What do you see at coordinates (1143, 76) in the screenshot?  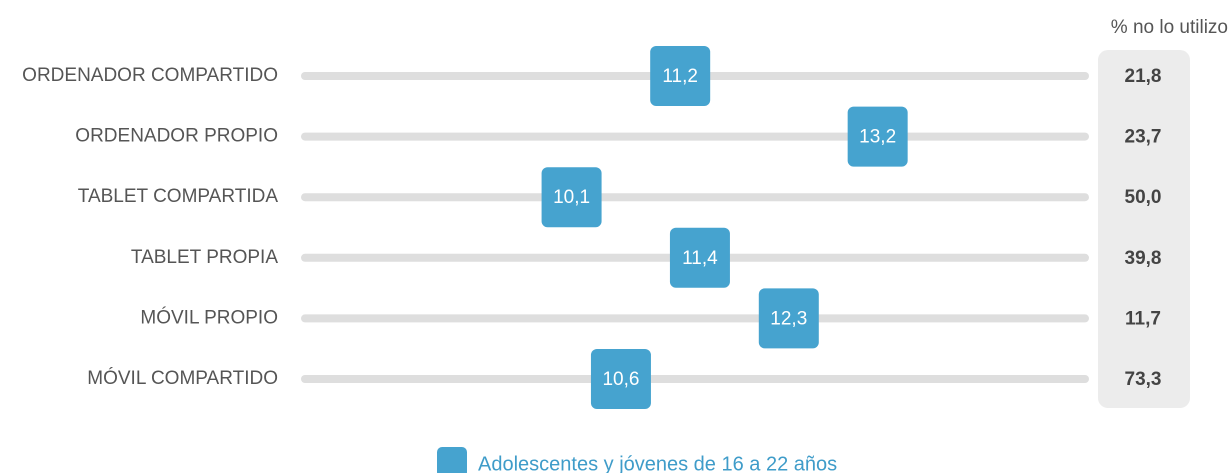 I see `no-use-value: 21,8` at bounding box center [1143, 76].